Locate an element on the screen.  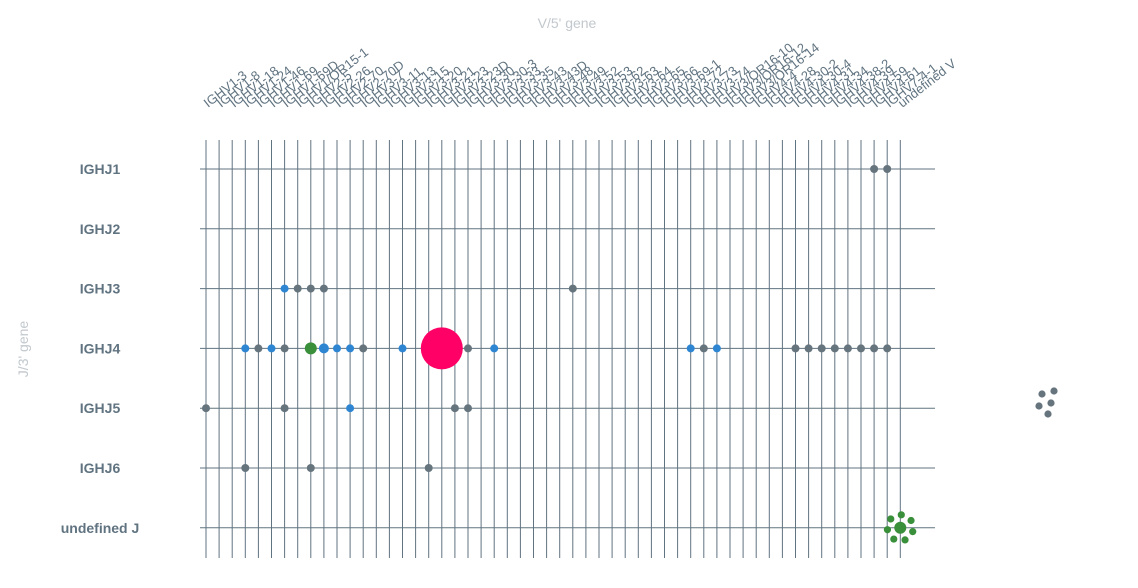
x-axis-title: V/5' gene is located at coordinates (567, 23).